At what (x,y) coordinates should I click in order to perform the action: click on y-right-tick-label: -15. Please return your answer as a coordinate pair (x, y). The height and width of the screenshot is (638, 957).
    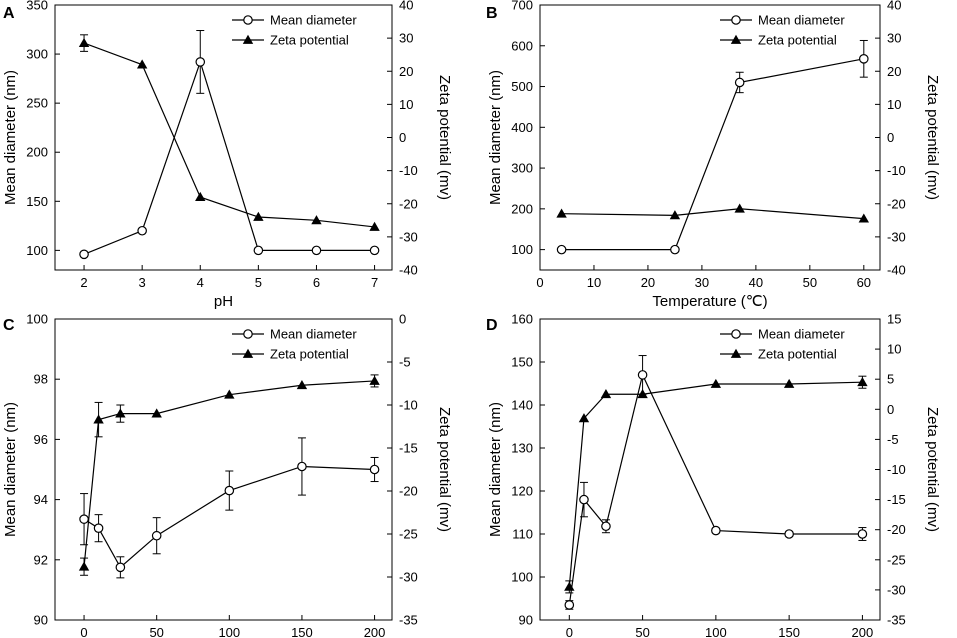
    Looking at the image, I should click on (408, 448).